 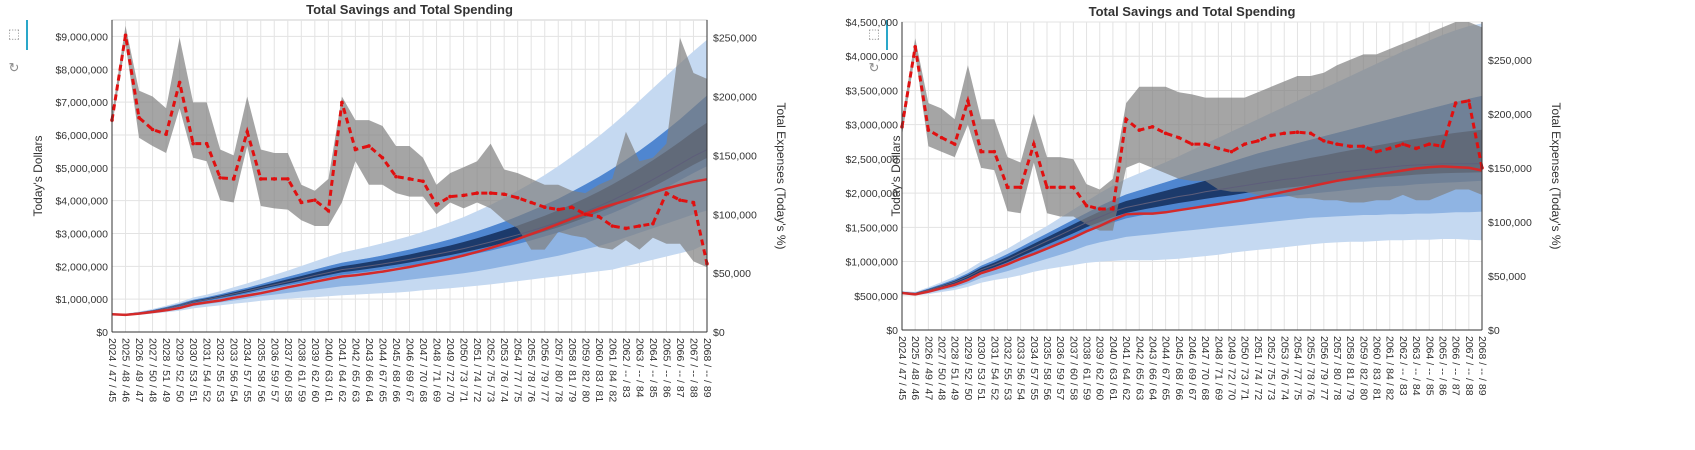 I want to click on x-tick-label: 2033 / 56 / 54, so click(x=1021, y=368).